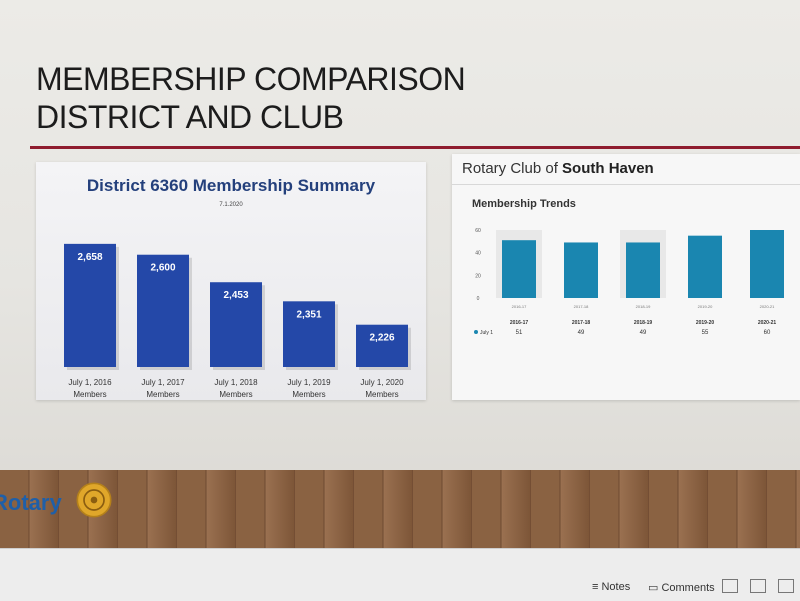  I want to click on club-x-tick-label: 2017-18, so click(581, 306).